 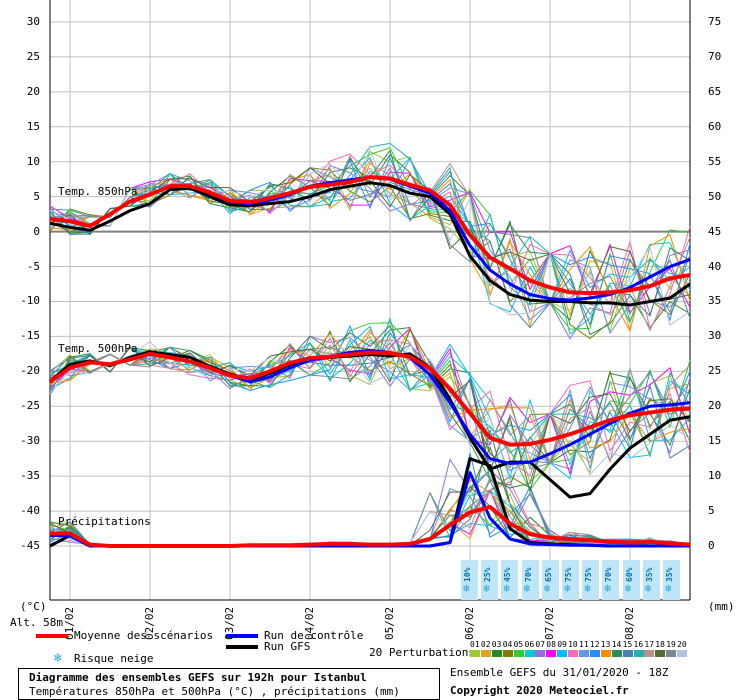 I want to click on snow-risk-value: 70%, so click(x=609, y=574).